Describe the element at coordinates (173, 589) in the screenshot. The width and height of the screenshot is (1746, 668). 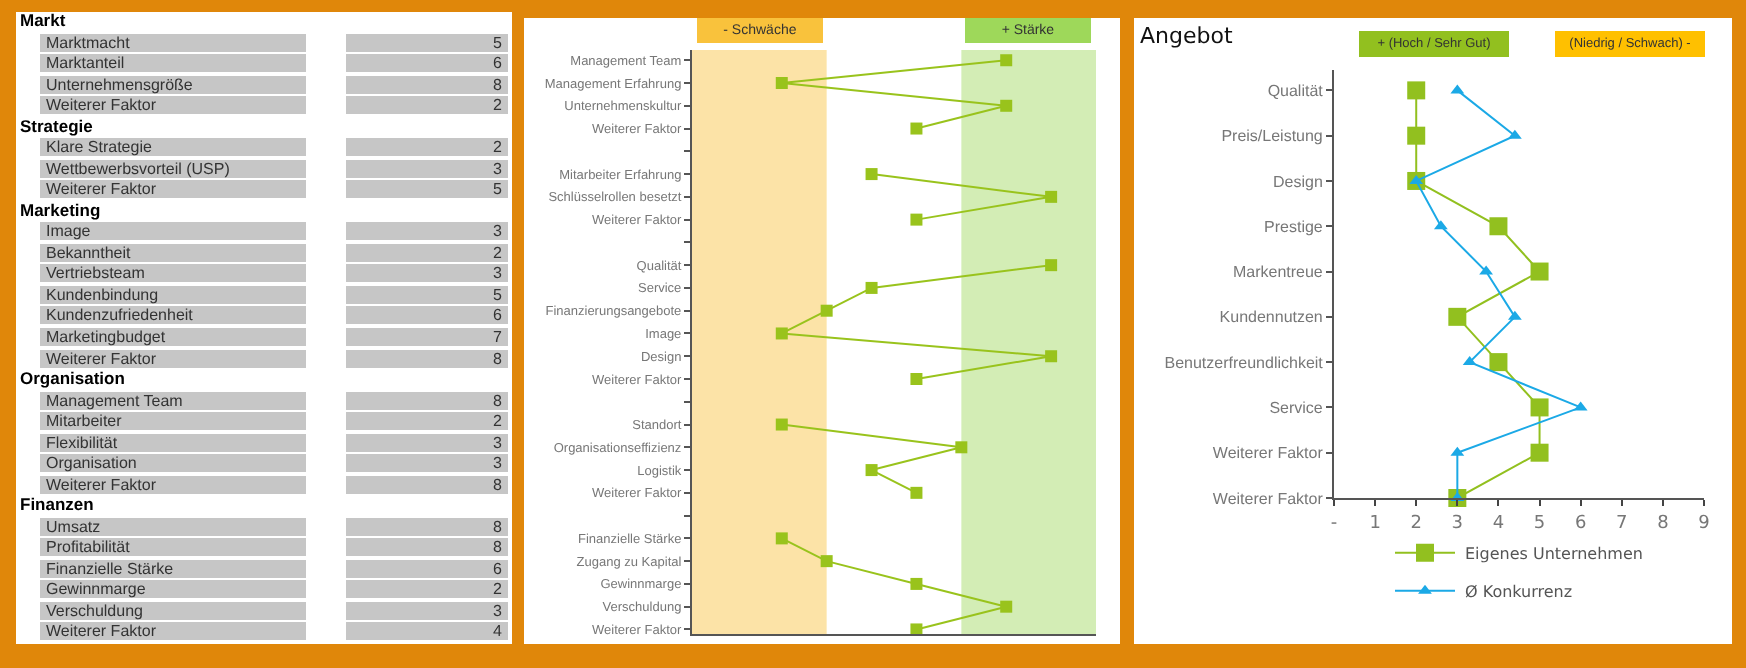
I see `category-label: Gewinnmarge` at that location.